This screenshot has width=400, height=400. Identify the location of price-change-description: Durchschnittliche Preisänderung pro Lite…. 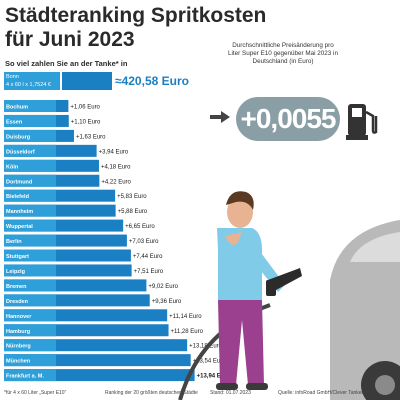
(283, 53).